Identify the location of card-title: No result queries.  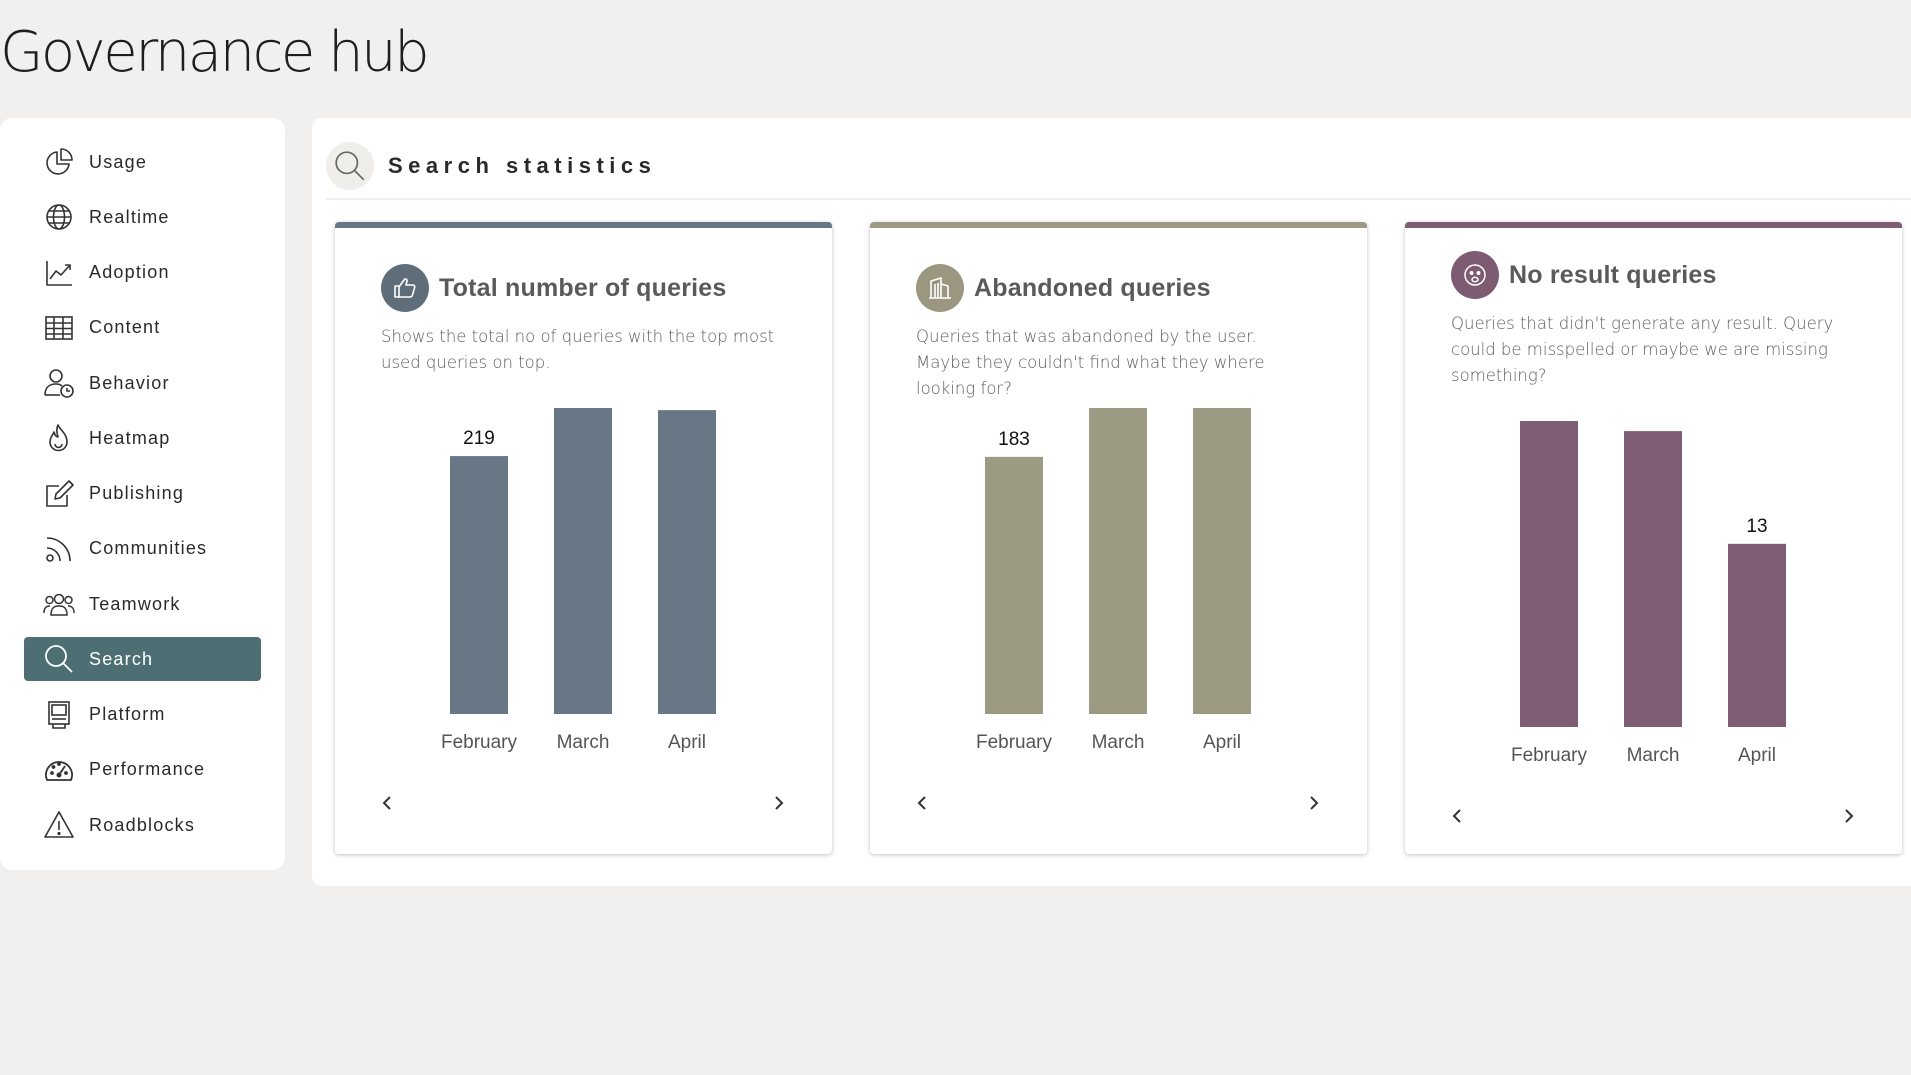
(1613, 274).